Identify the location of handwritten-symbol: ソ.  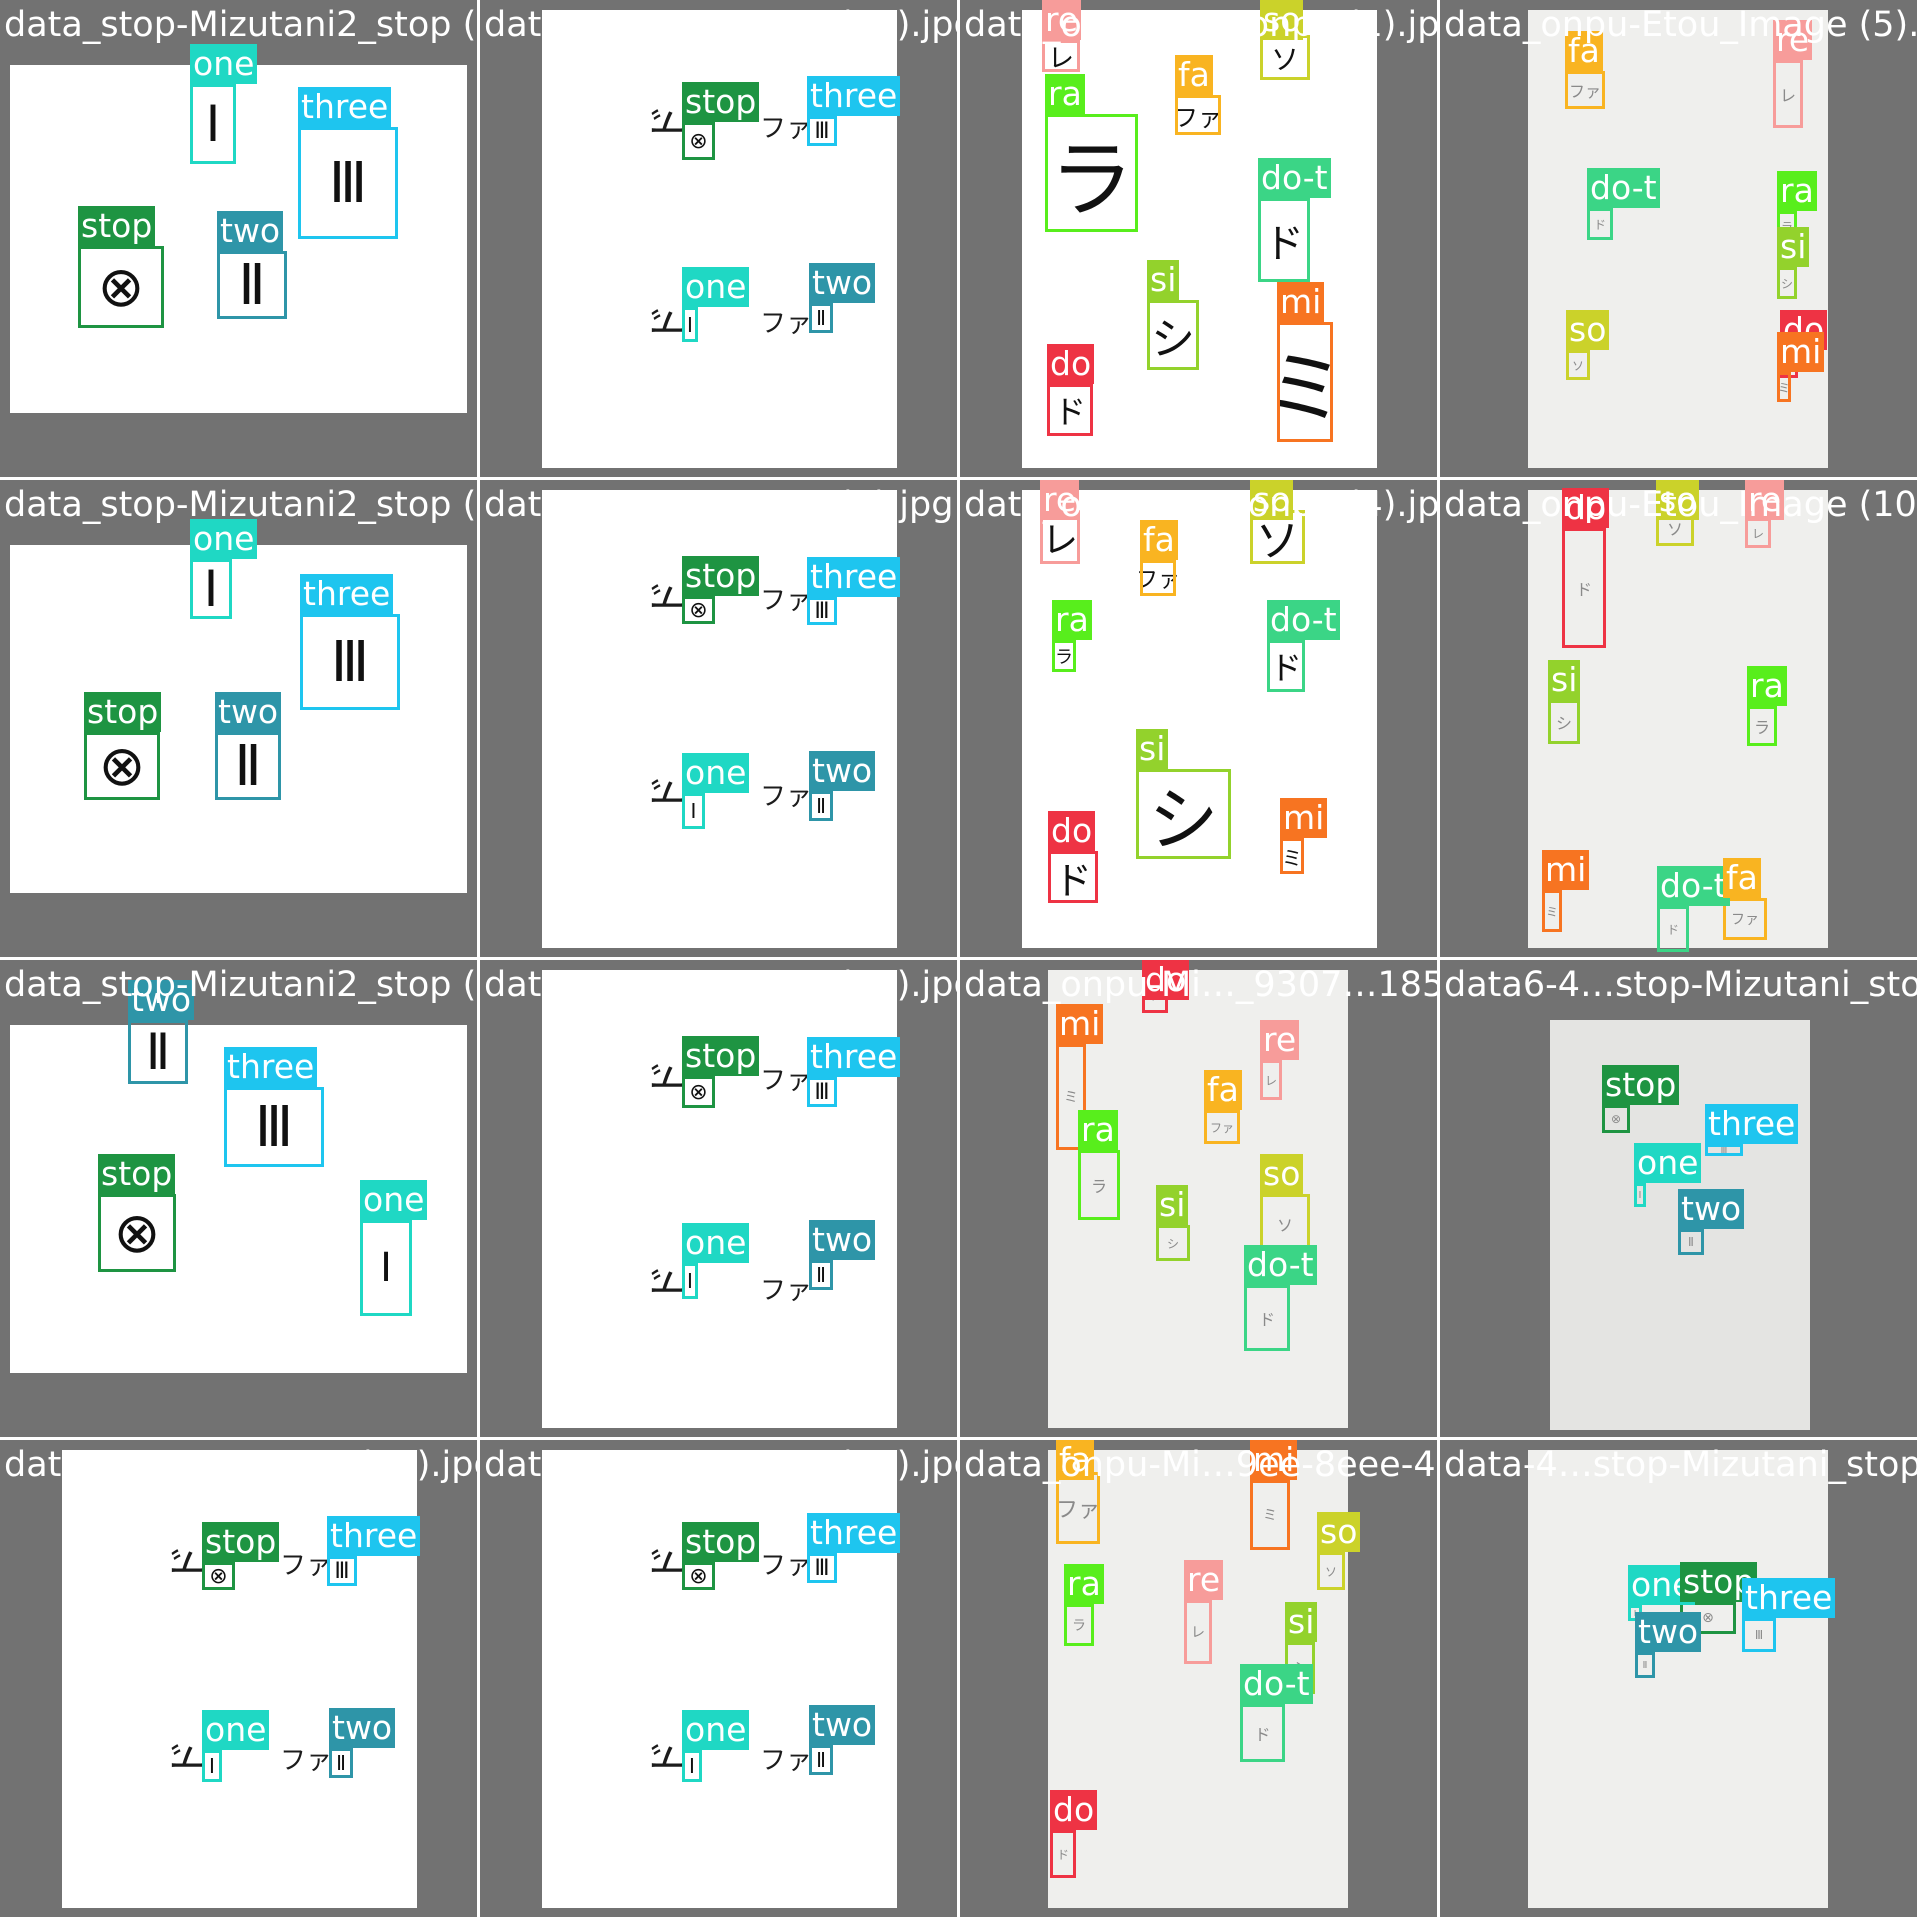
(1284, 1225).